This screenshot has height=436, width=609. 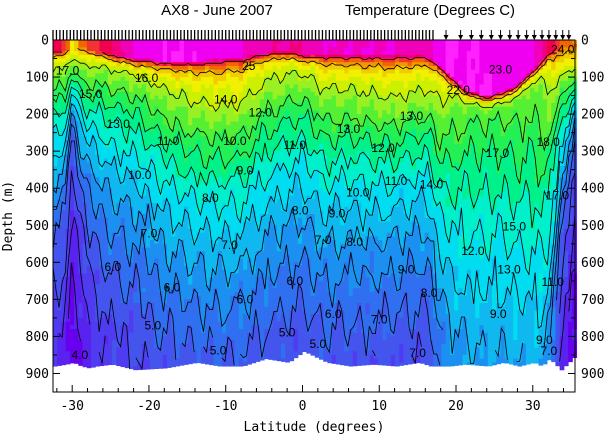 What do you see at coordinates (429, 293) in the screenshot?
I see `isotherm-label: 8.0` at bounding box center [429, 293].